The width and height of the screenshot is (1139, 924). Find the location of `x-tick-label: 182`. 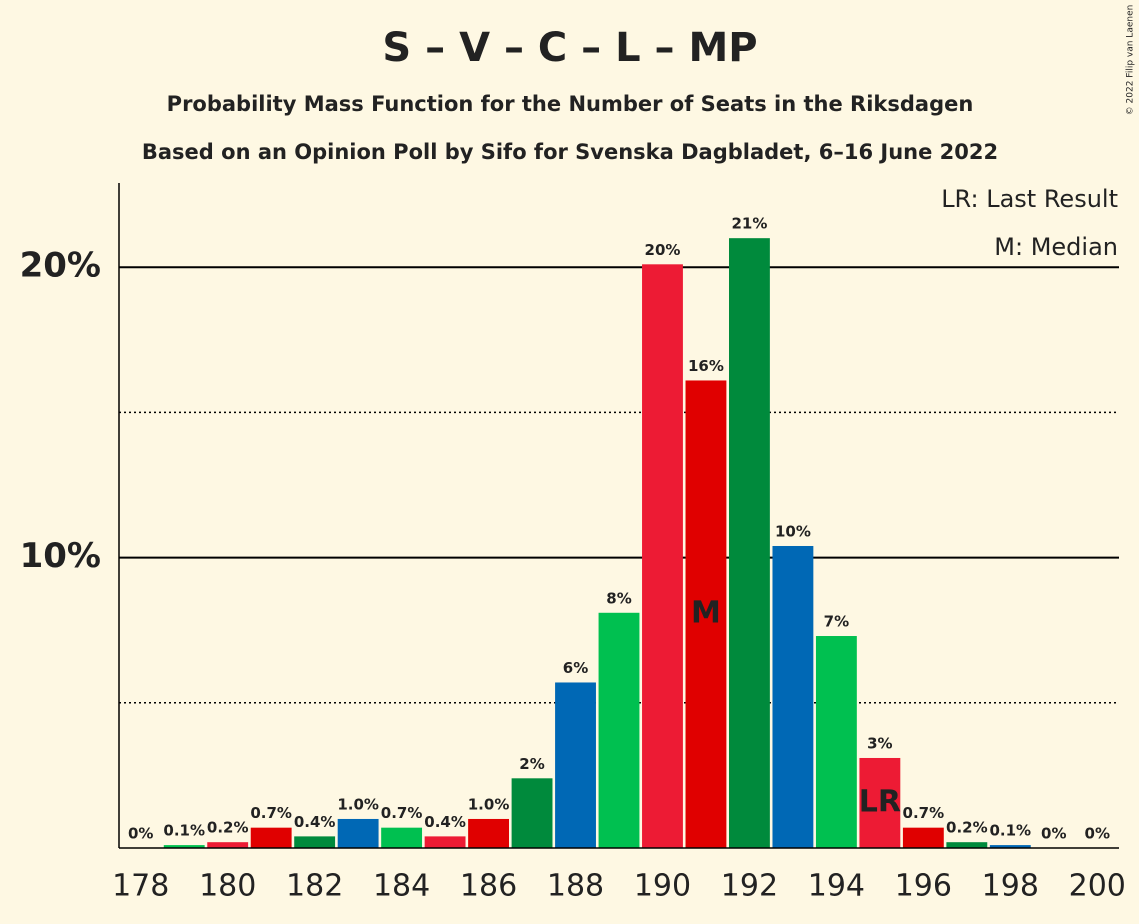

x-tick-label: 182 is located at coordinates (314, 886).